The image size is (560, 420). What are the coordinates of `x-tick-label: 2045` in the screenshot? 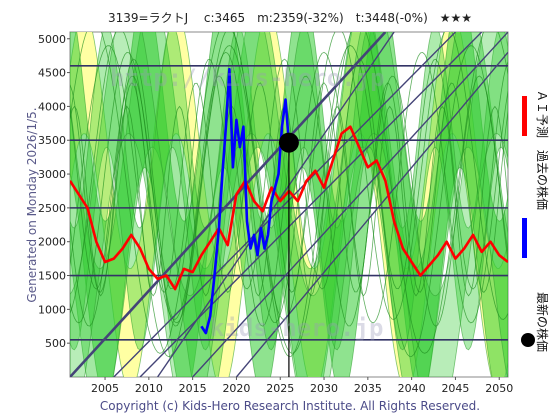 It's located at (455, 388).